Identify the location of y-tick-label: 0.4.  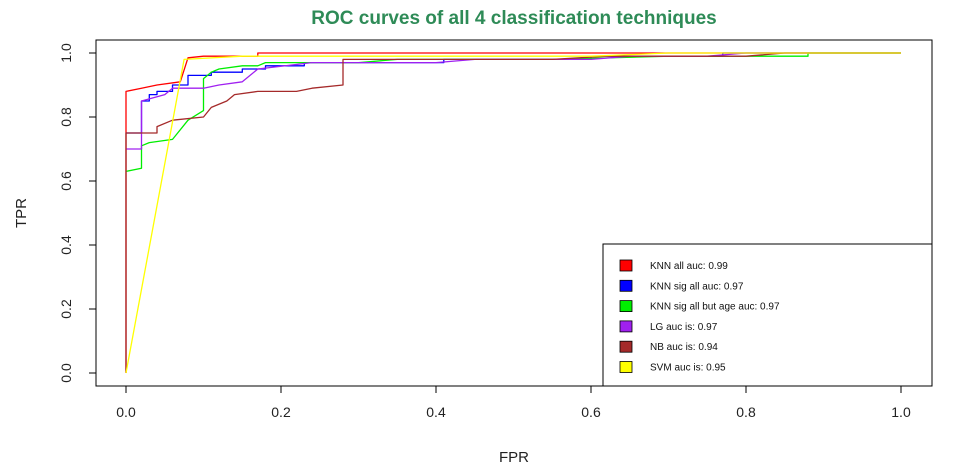
(66, 245).